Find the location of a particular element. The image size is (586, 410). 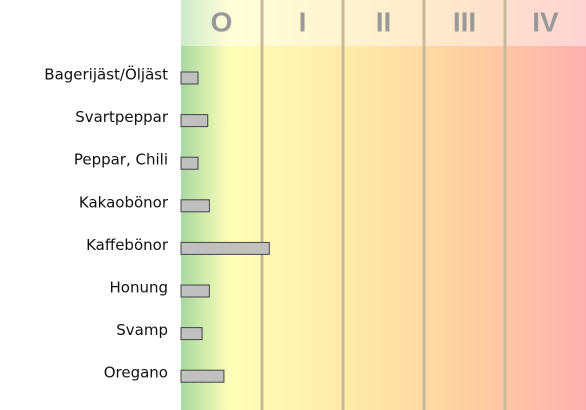

category-label: Svartpeppar is located at coordinates (122, 117).